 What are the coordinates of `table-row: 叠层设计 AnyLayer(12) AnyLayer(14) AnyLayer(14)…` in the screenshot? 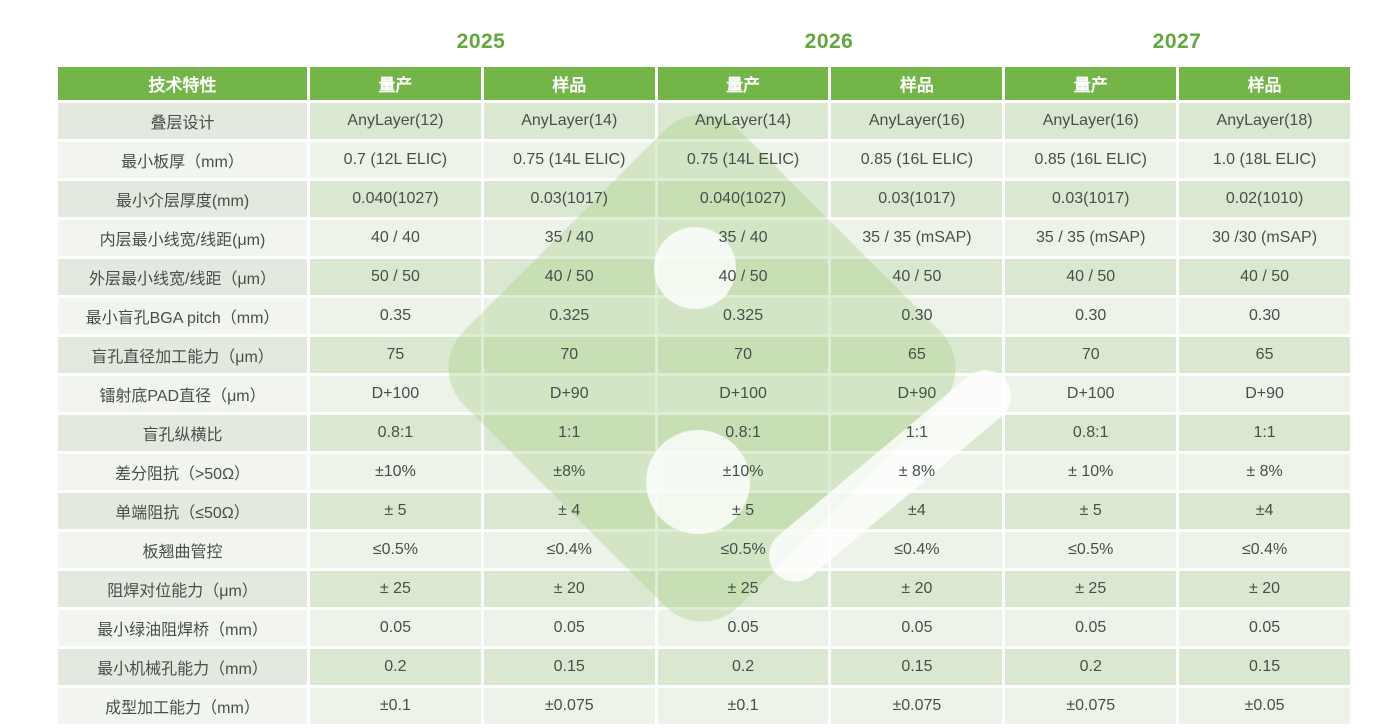 It's located at (704, 121).